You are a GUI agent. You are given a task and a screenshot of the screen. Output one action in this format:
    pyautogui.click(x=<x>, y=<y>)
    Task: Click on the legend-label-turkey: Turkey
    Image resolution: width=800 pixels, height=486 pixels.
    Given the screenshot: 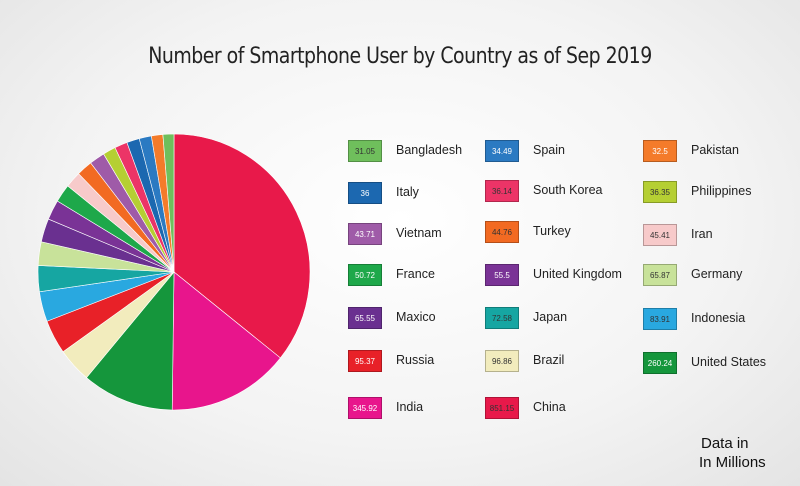 What is the action you would take?
    pyautogui.click(x=552, y=231)
    